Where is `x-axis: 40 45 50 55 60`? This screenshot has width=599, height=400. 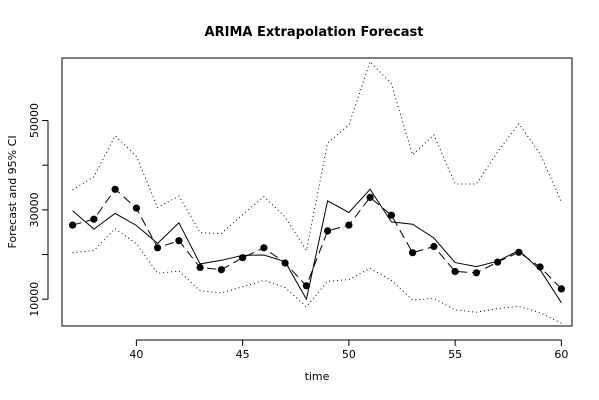
x-axis: 40 45 50 55 60 is located at coordinates (348, 350).